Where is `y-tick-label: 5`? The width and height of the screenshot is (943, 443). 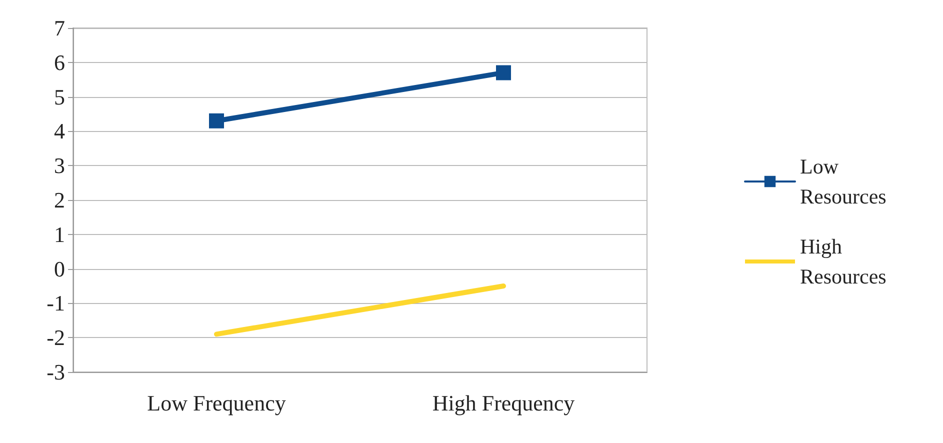
y-tick-label: 5 is located at coordinates (59, 97).